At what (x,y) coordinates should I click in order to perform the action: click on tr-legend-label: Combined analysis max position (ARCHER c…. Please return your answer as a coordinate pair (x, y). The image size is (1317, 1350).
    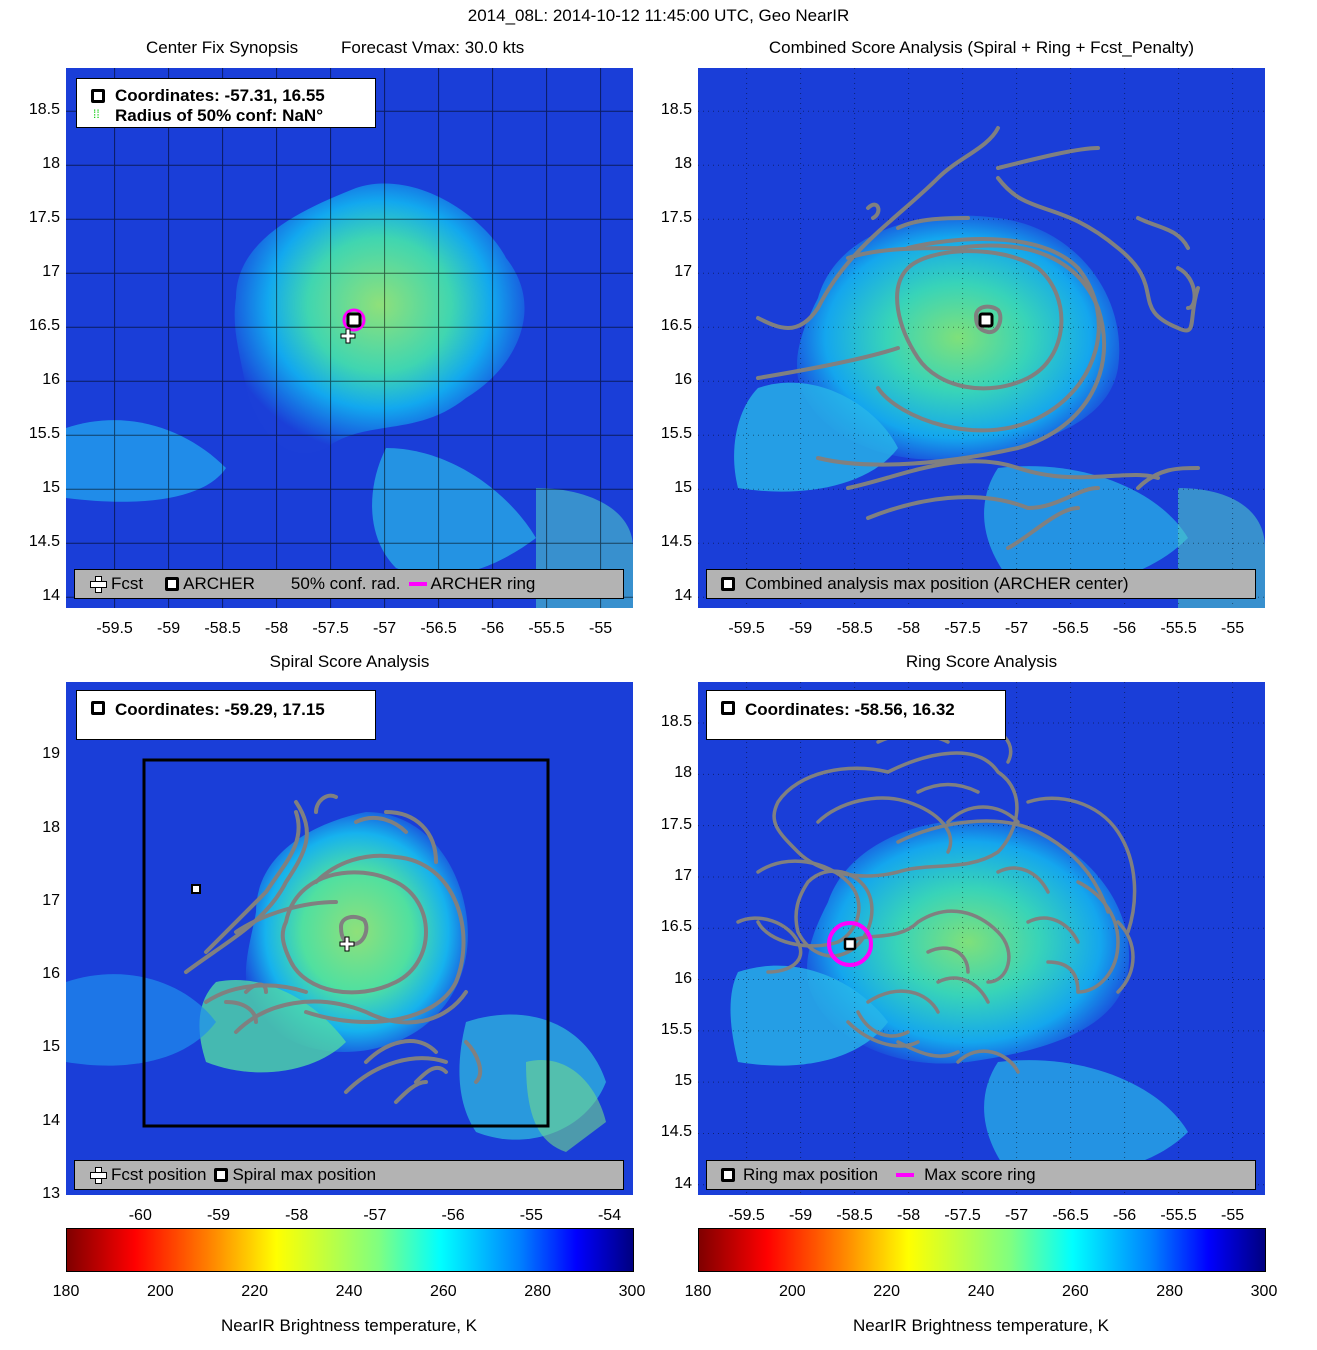
    Looking at the image, I should click on (937, 583).